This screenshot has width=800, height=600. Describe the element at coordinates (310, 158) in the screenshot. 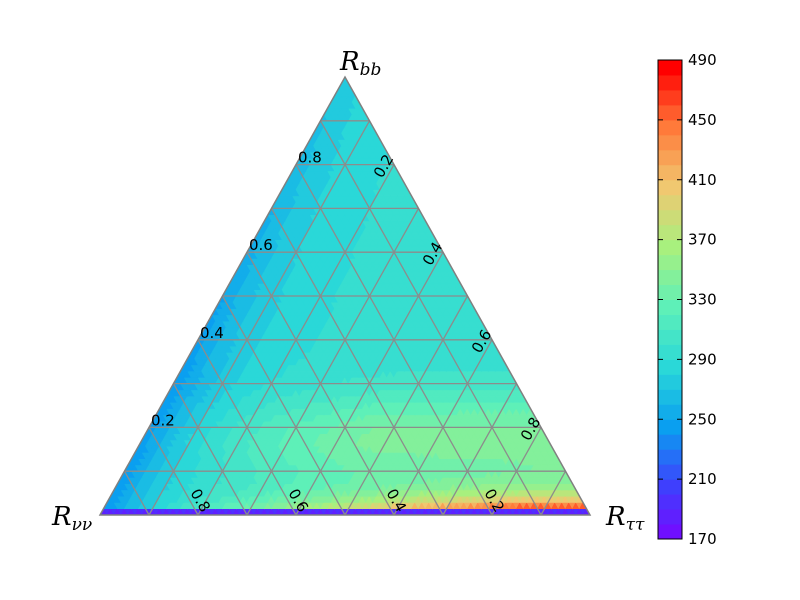

I see `left-edge-tick-label: 0.8` at that location.